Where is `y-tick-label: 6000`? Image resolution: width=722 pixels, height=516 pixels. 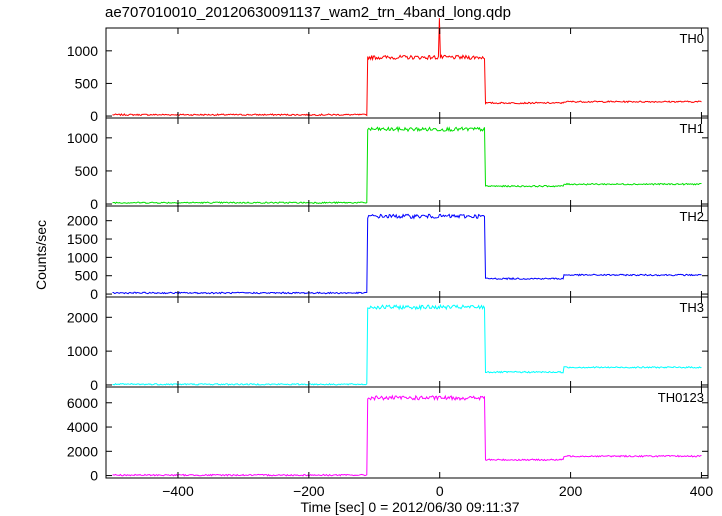
y-tick-label: 6000 is located at coordinates (82, 403).